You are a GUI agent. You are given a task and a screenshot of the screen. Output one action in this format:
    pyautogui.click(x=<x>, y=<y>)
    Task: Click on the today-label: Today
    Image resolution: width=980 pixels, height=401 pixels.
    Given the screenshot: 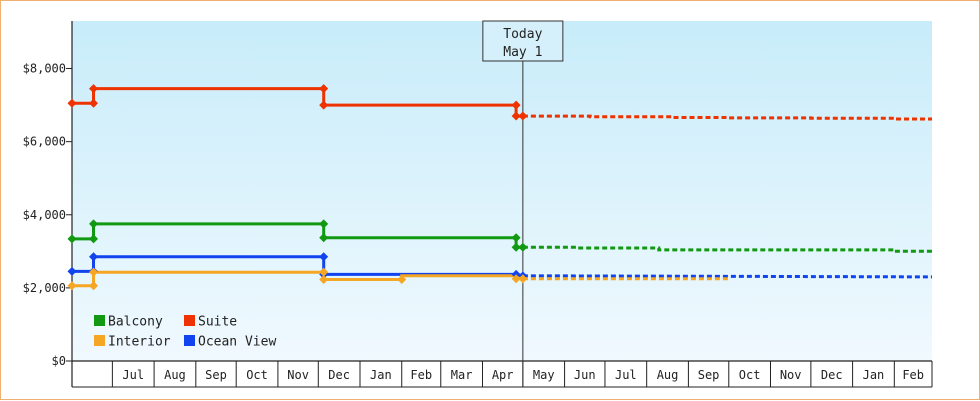 What is the action you would take?
    pyautogui.click(x=522, y=34)
    